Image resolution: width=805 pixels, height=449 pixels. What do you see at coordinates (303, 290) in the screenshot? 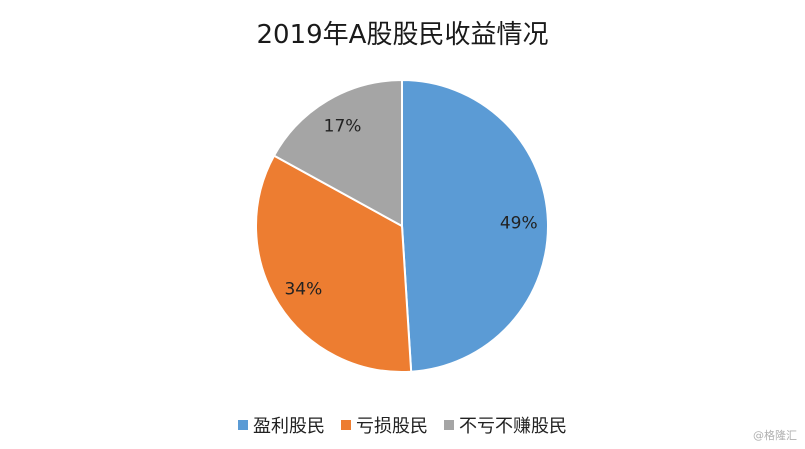
I see `data-label-loss: 34%` at bounding box center [303, 290].